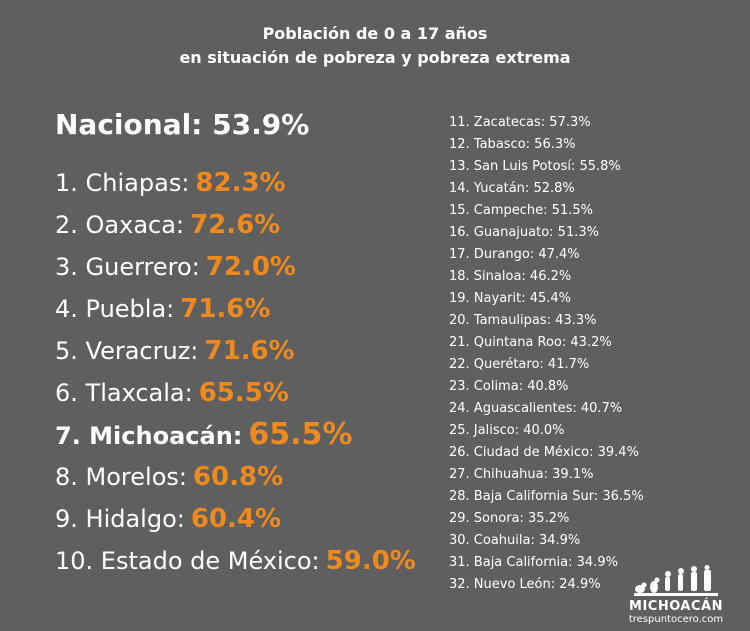  I want to click on ranking-row: 15. Campeche: 51.5%, so click(546, 211).